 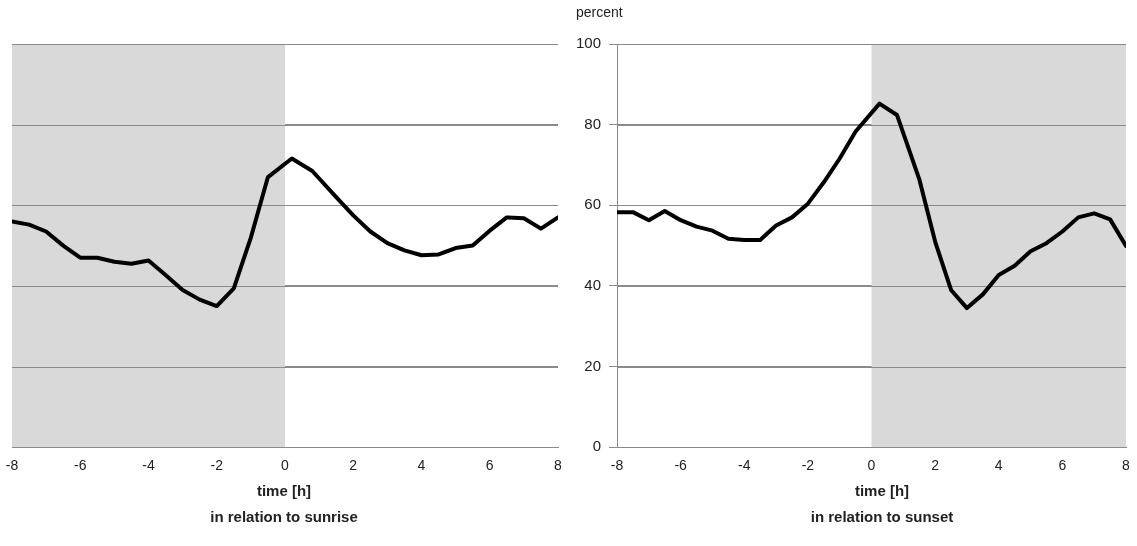 What do you see at coordinates (284, 516) in the screenshot?
I see `text: in relation to sunrise` at bounding box center [284, 516].